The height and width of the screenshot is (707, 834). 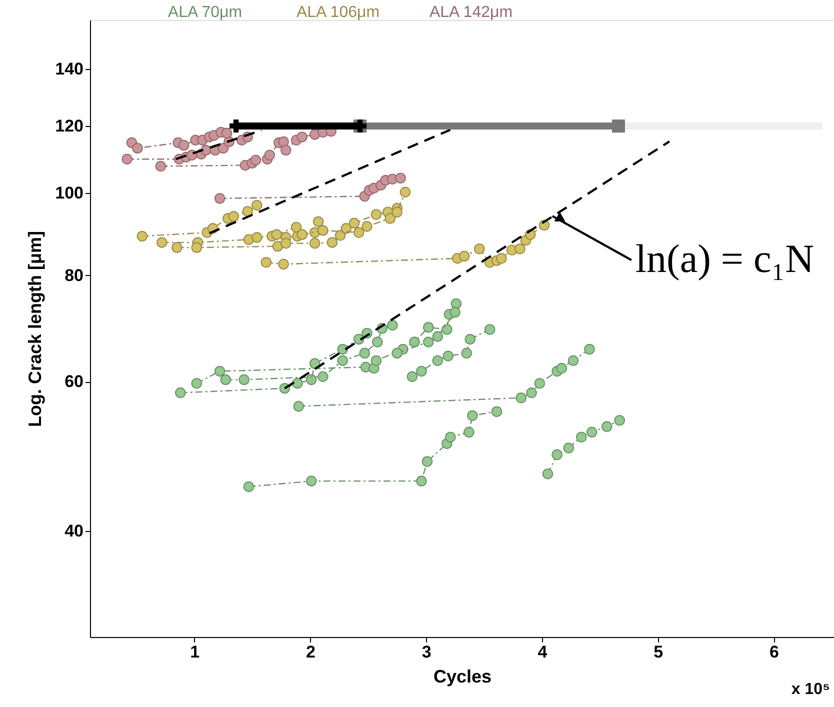 I want to click on text: x 10⁵, so click(x=810, y=689).